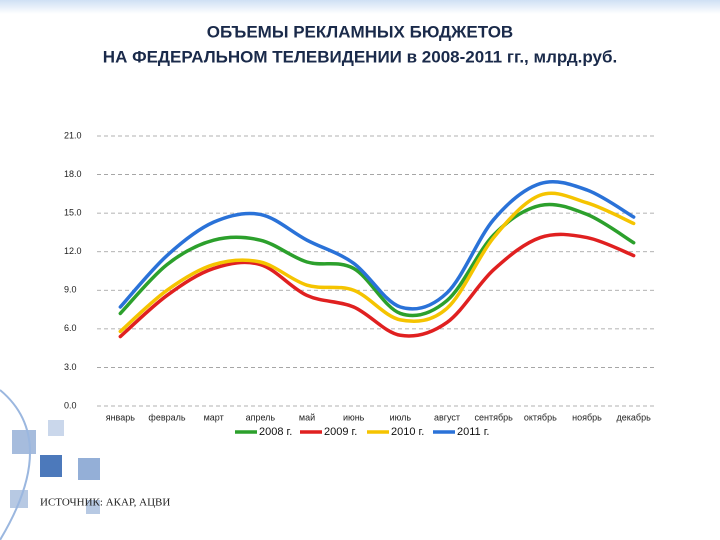 The image size is (720, 540). What do you see at coordinates (261, 417) in the screenshot?
I see `x-tick-label: апрель` at bounding box center [261, 417].